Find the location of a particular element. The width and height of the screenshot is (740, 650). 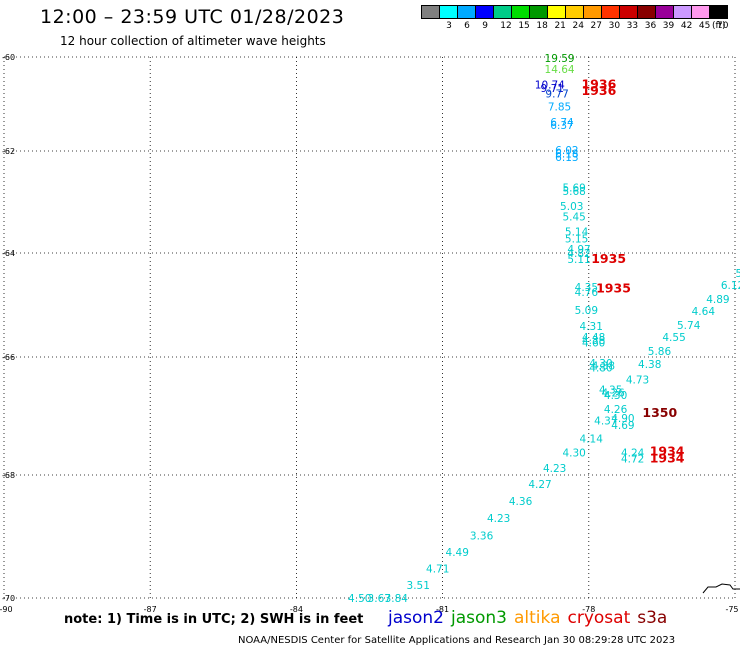

wave-height-value: 7.85 is located at coordinates (559, 107).